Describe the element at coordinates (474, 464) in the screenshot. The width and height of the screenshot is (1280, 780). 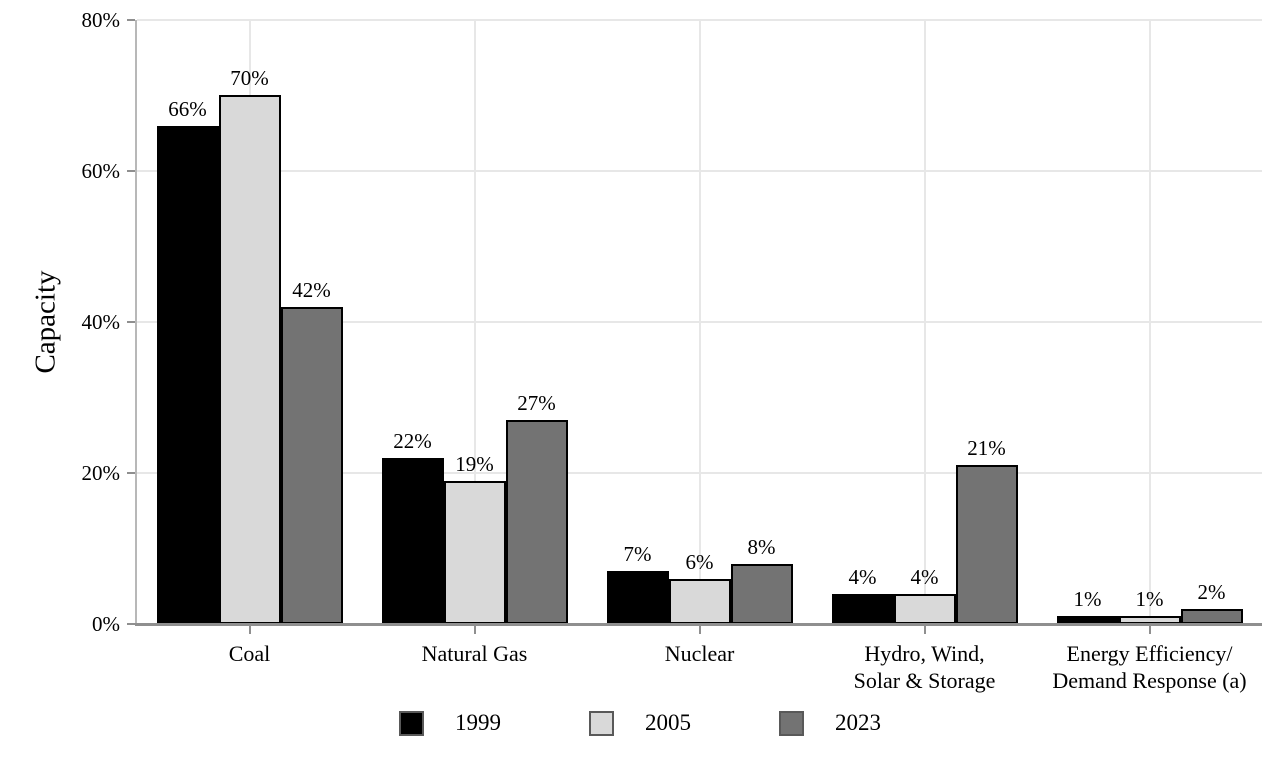
I see `bar-value-label: 19%` at that location.